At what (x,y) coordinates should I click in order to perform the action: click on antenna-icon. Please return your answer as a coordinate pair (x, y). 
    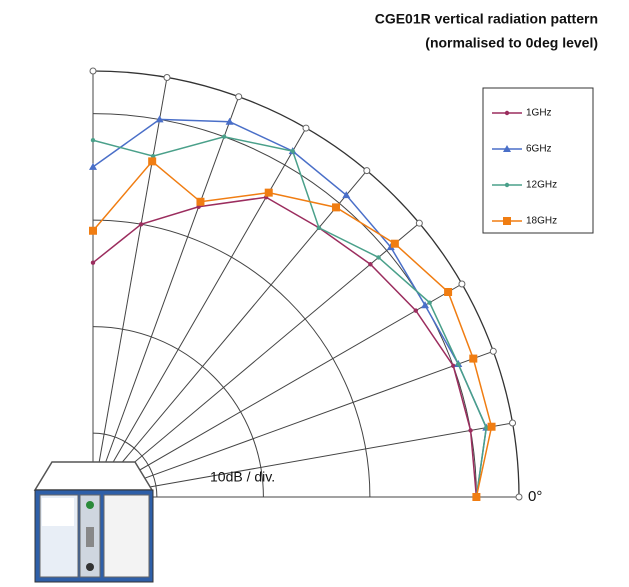
    Looking at the image, I should click on (93, 522).